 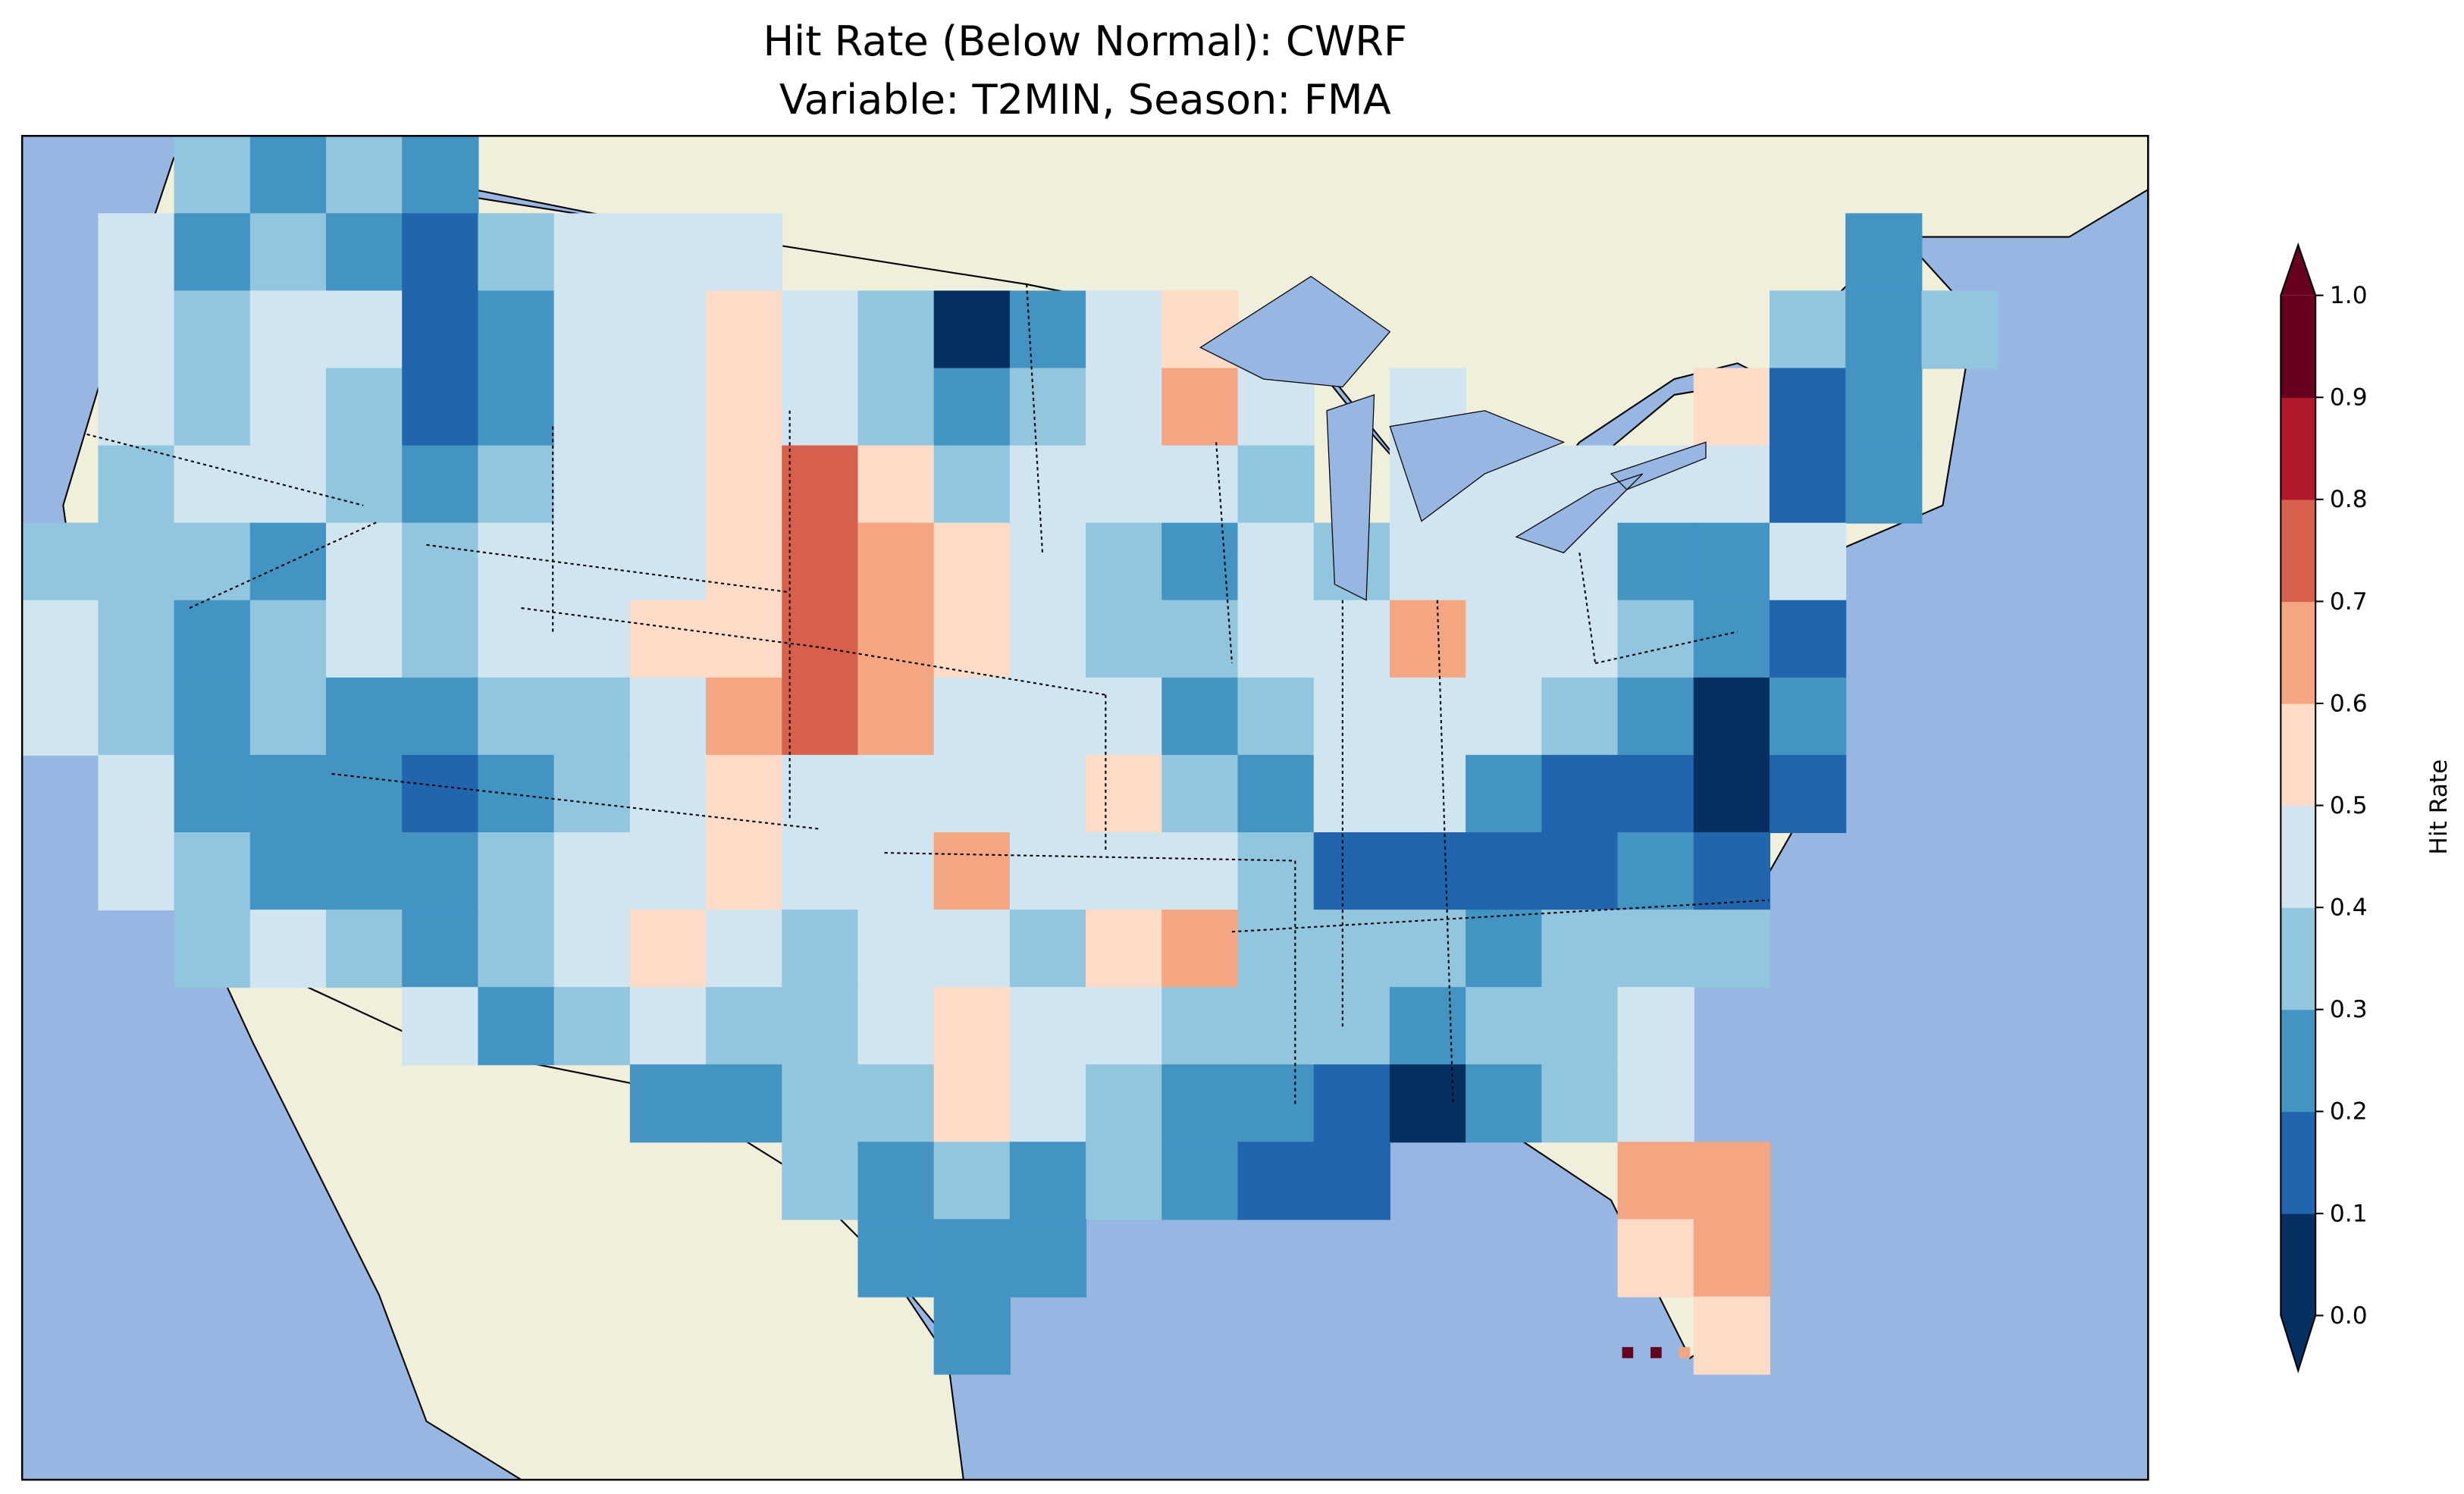 What do you see at coordinates (2349, 499) in the screenshot?
I see `colorbar-tick-label: 0.8` at bounding box center [2349, 499].